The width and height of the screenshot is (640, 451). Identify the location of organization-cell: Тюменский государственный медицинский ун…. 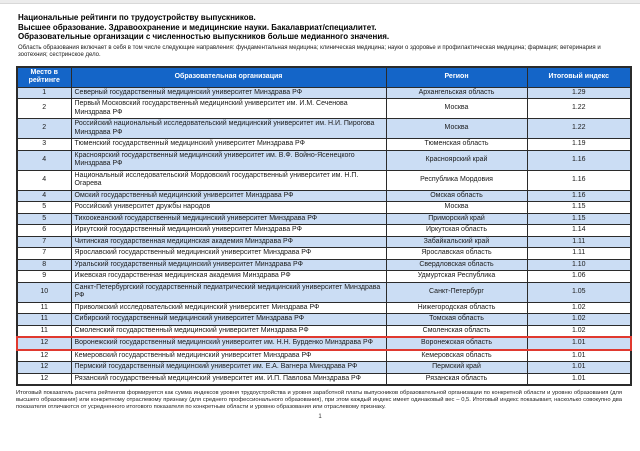
(228, 144).